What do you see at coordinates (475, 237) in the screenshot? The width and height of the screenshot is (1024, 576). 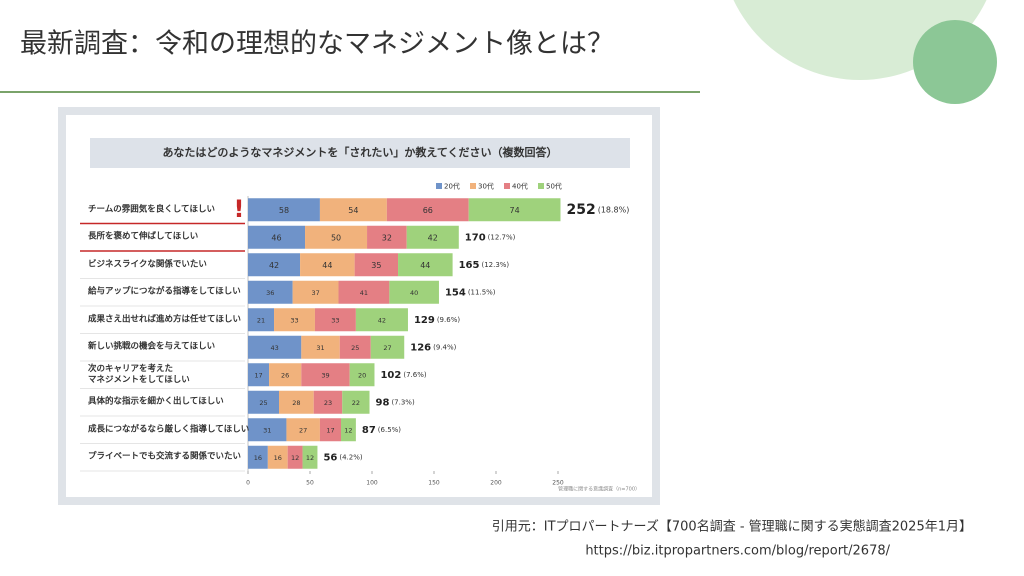 I see `total-label: 170` at bounding box center [475, 237].